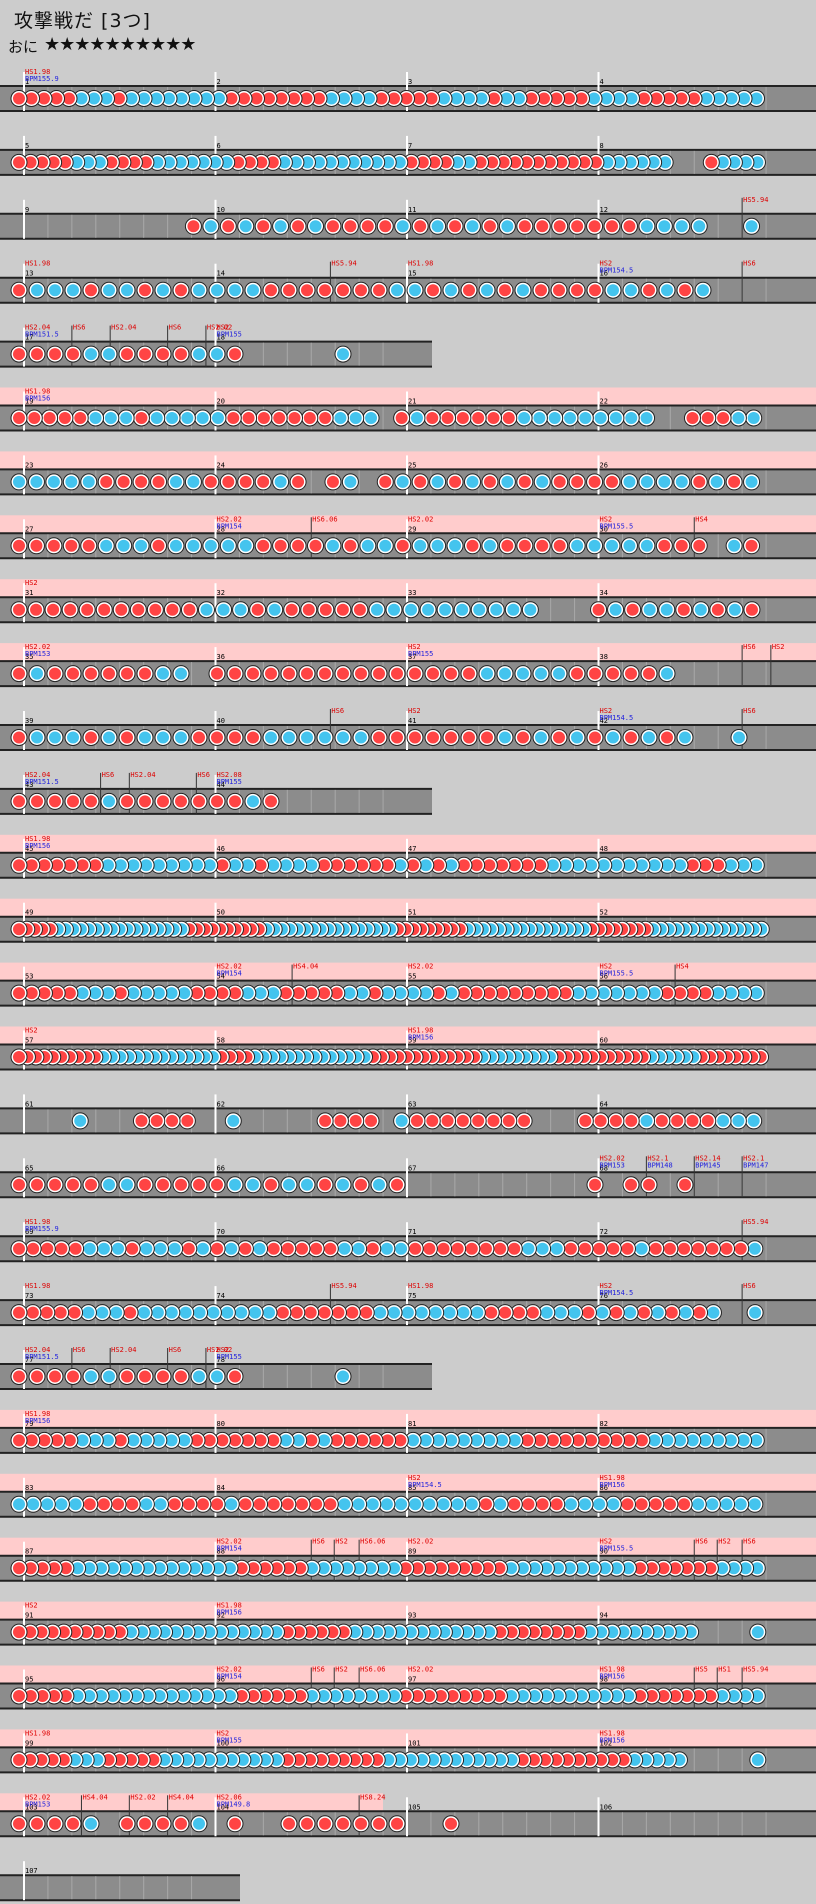 The image size is (816, 1904). I want to click on measure-number: 58, so click(221, 1041).